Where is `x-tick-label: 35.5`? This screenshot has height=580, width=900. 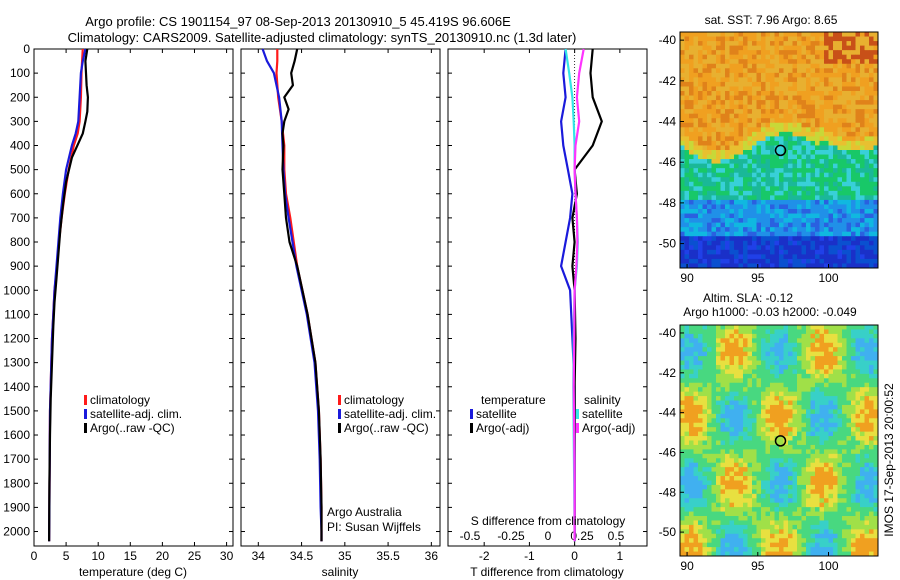 x-tick-label: 35.5 is located at coordinates (388, 556).